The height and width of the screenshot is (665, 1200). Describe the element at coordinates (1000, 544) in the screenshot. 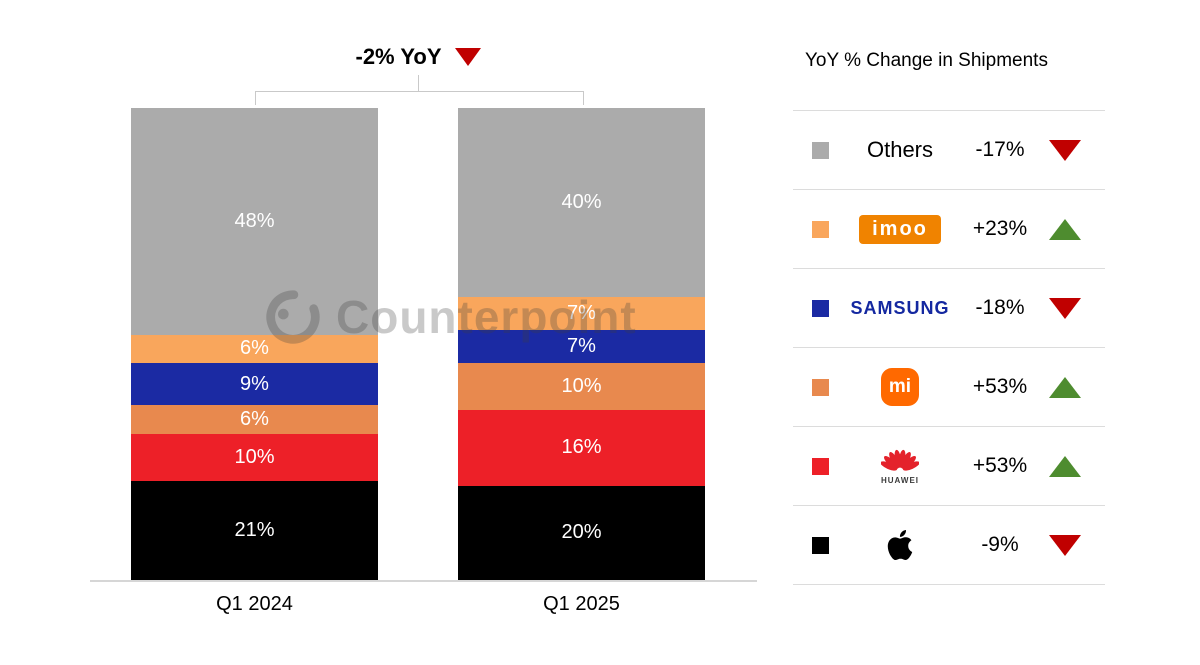

I see `legend-change-apple: -9%` at that location.